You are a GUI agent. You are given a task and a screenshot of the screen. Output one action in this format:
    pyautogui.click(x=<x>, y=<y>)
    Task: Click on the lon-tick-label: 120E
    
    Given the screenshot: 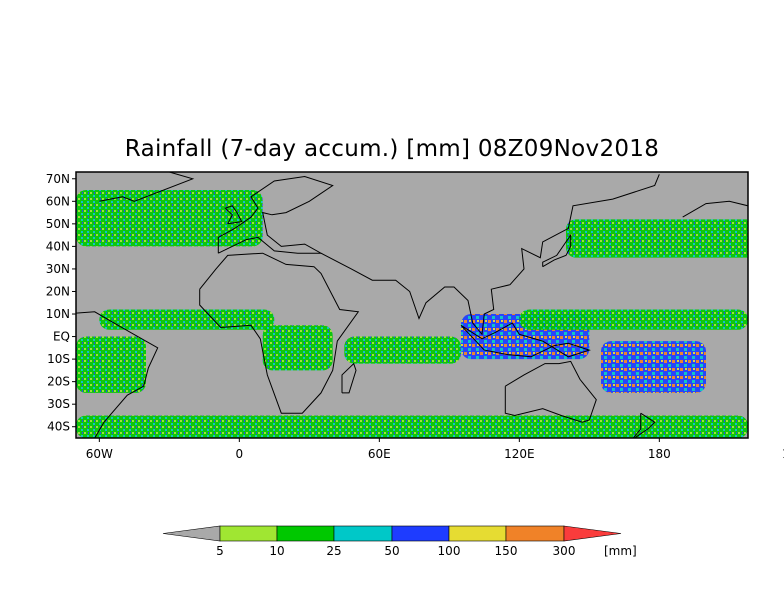 What is the action you would take?
    pyautogui.click(x=519, y=454)
    